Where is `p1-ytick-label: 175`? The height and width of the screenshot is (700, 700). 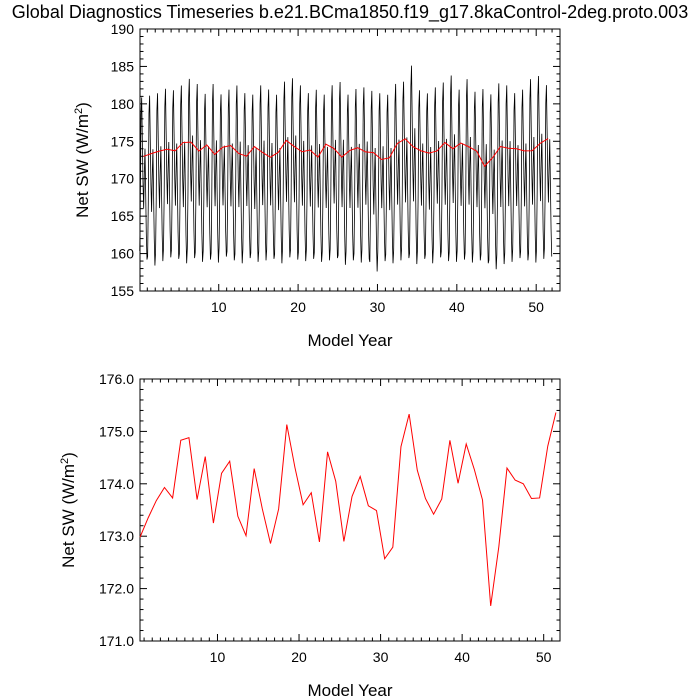
p1-ytick-label: 175 is located at coordinates (123, 141).